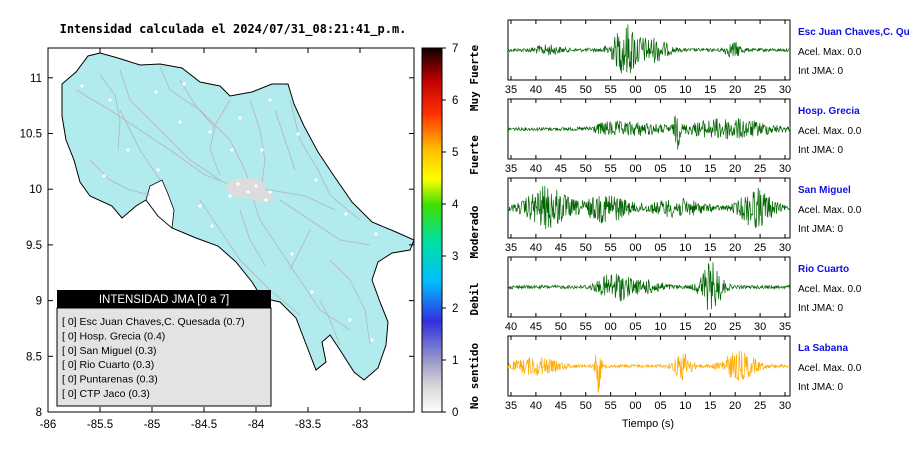  What do you see at coordinates (455, 205) in the screenshot?
I see `colorbar-tick-label: 4` at bounding box center [455, 205].